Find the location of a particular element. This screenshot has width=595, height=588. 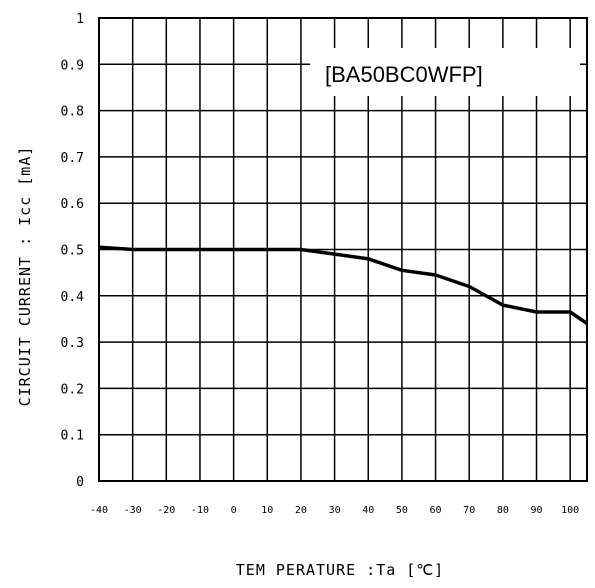

annotation-backdrop is located at coordinates (445, 72).